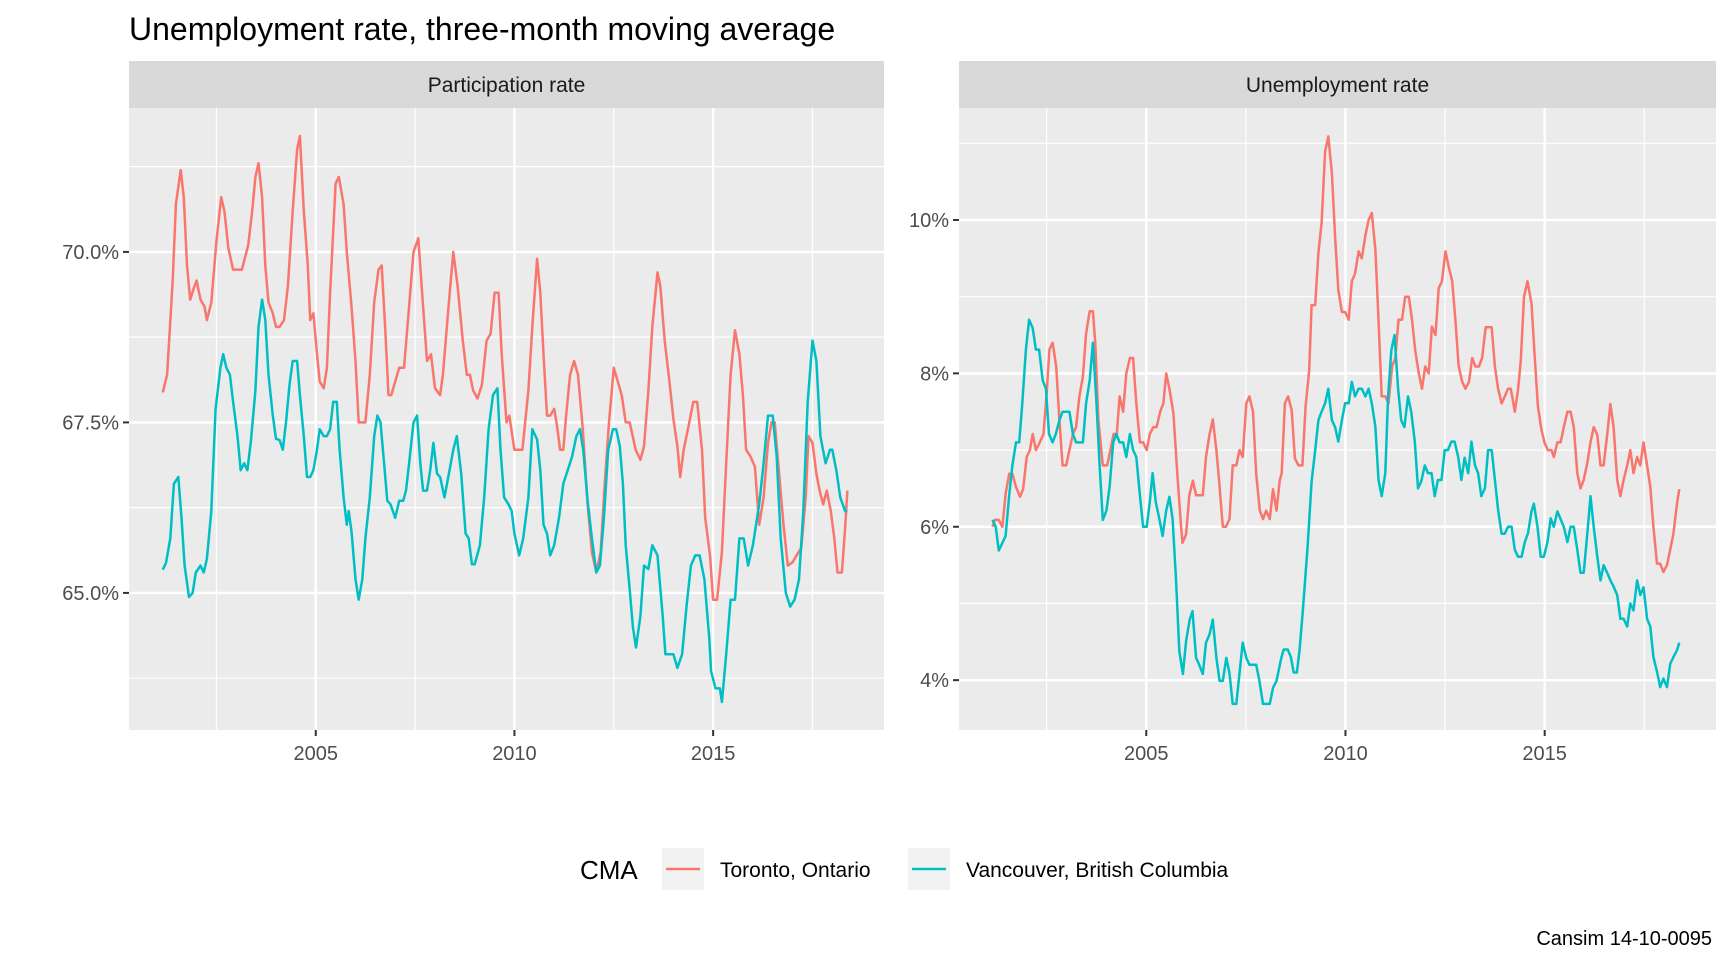 The width and height of the screenshot is (1728, 960). Describe the element at coordinates (90, 423) in the screenshot. I see `y-tick-label: 67.5%` at that location.